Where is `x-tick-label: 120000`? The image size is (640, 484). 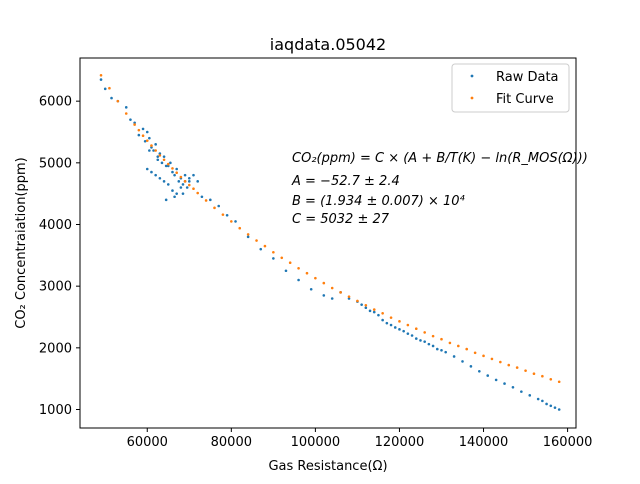 x-tick-label: 120000 is located at coordinates (400, 442).